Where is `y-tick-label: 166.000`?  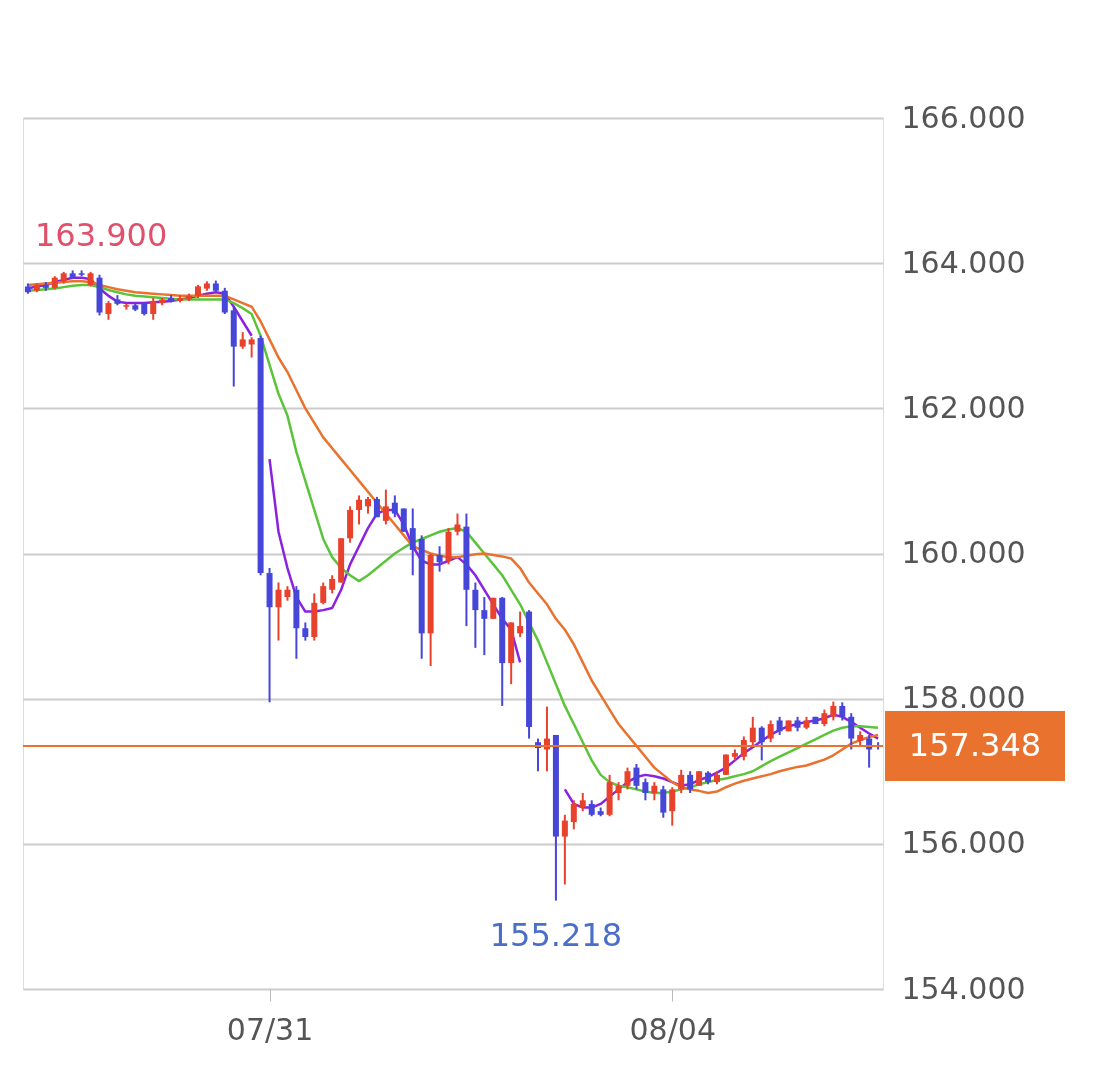
y-tick-label: 166.000 is located at coordinates (963, 117).